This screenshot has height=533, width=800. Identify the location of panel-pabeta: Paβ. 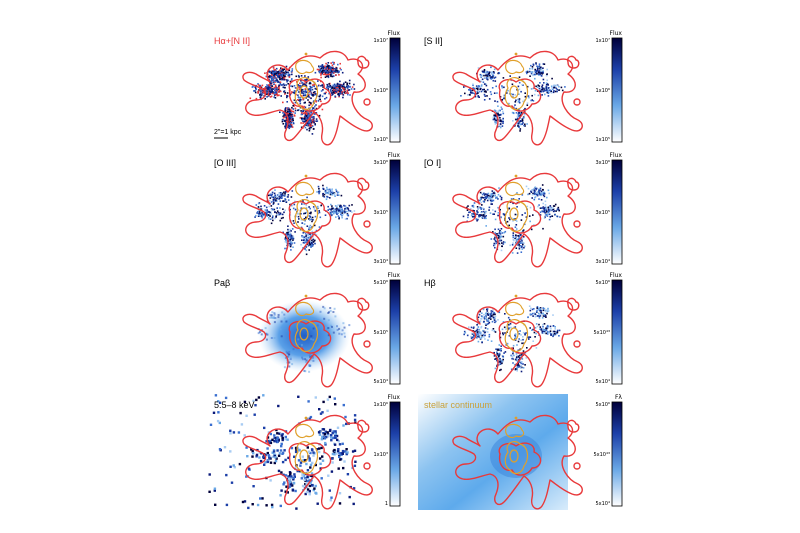
(290, 330).